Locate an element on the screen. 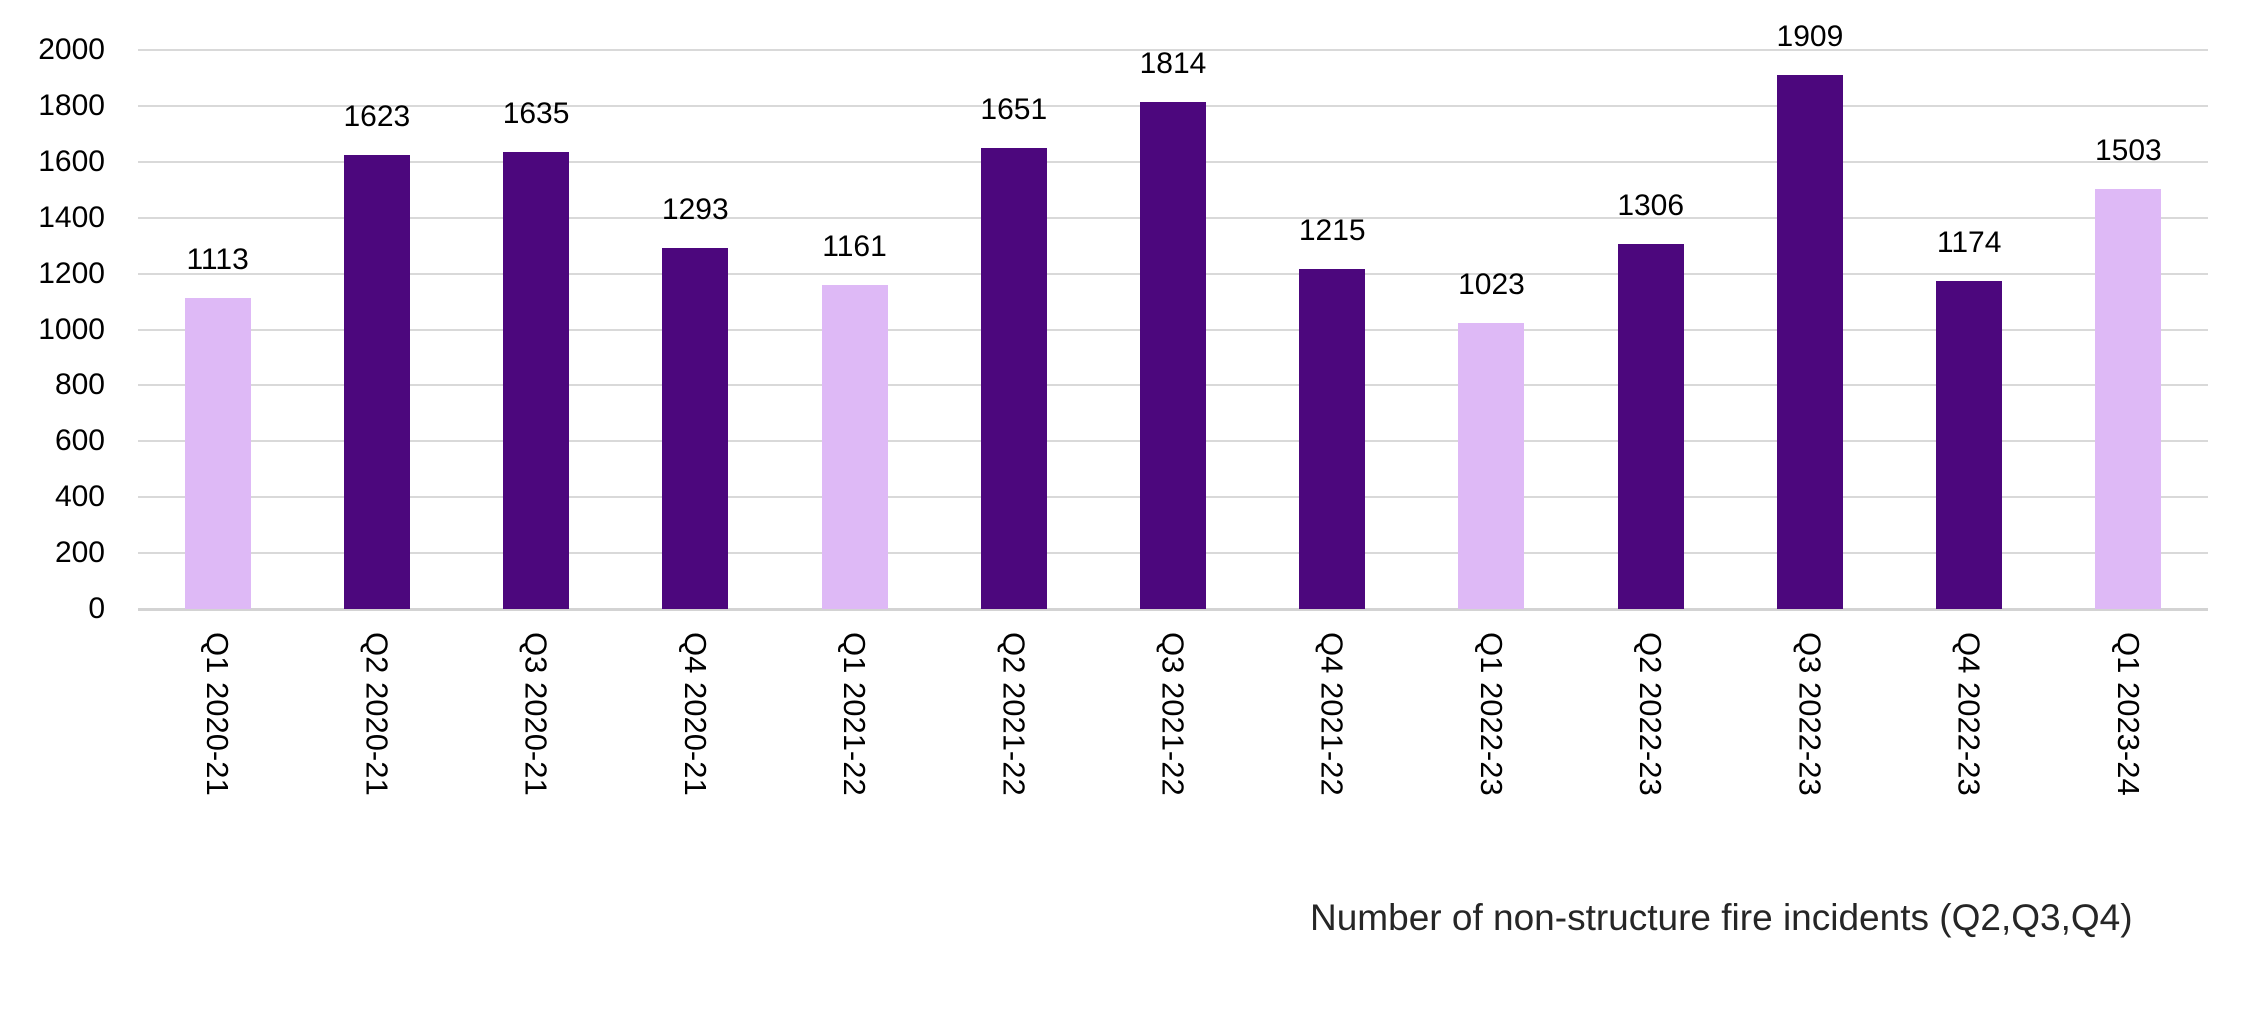 This screenshot has height=1034, width=2258. data-label: 1161 is located at coordinates (854, 246).